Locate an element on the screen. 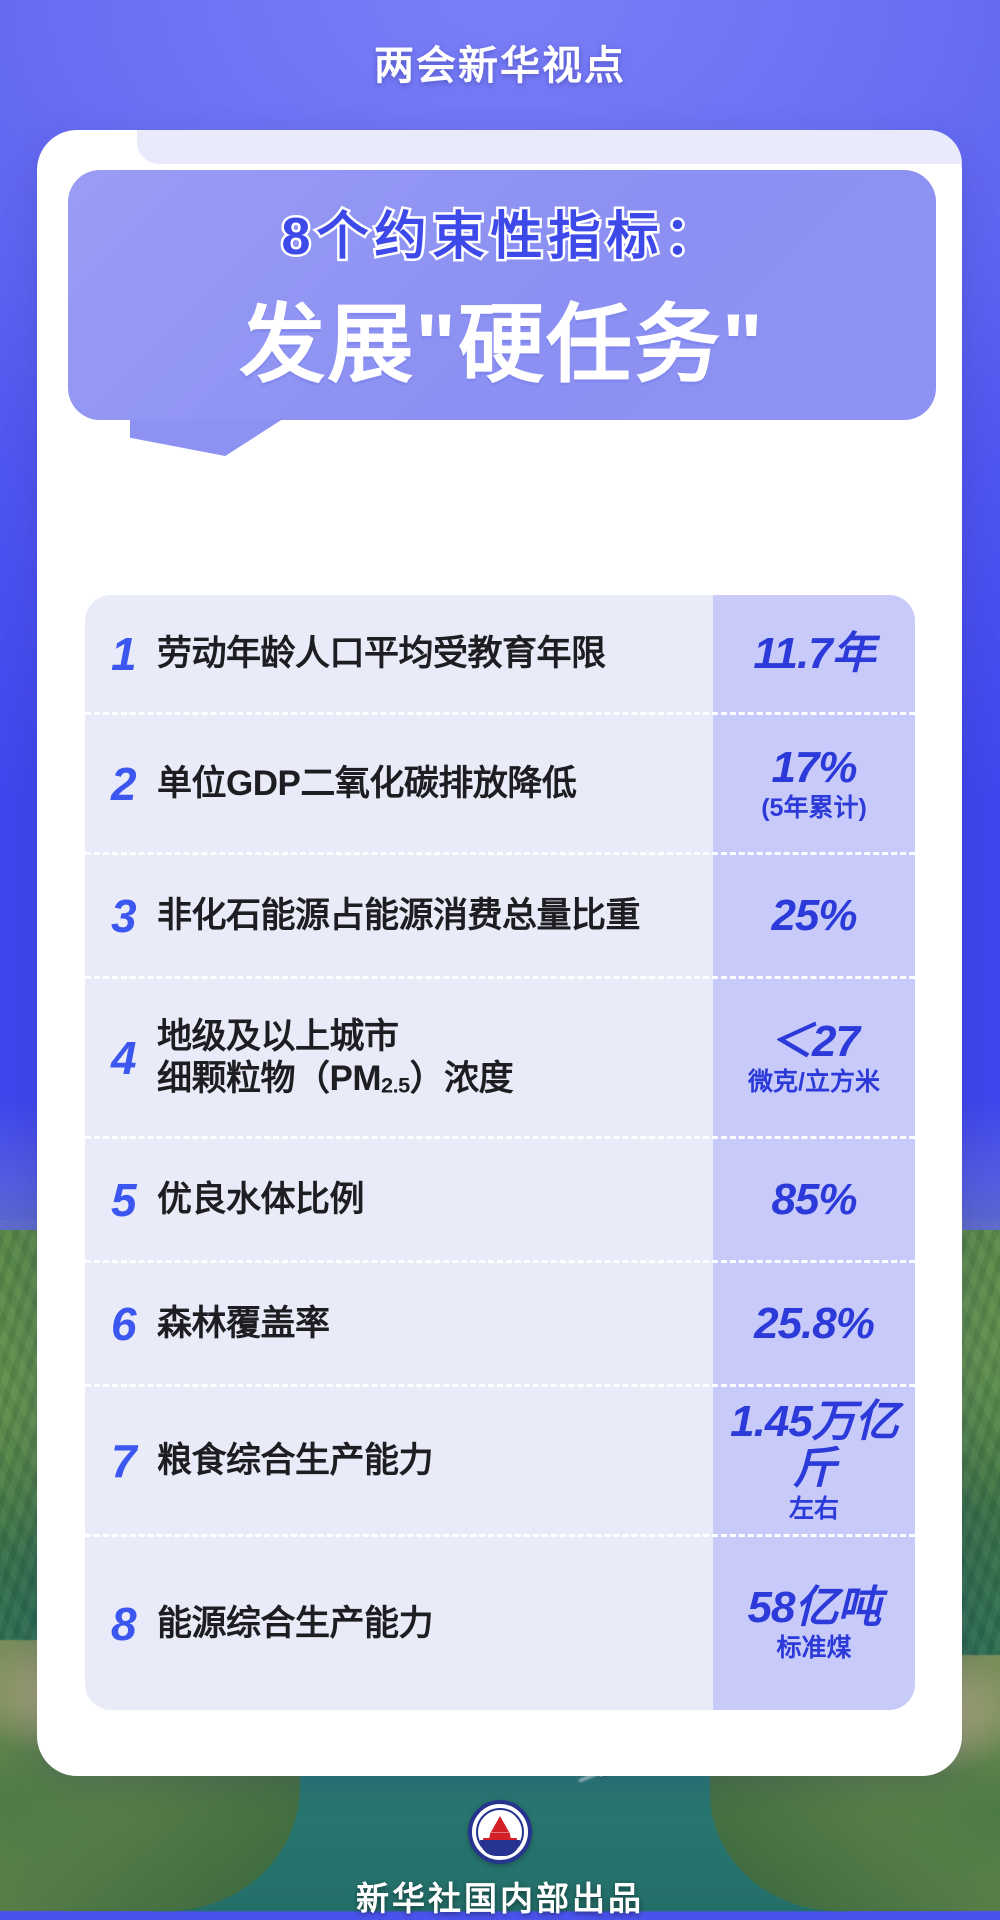 This screenshot has width=1000, height=1920. row-value-main: 25% is located at coordinates (814, 915).